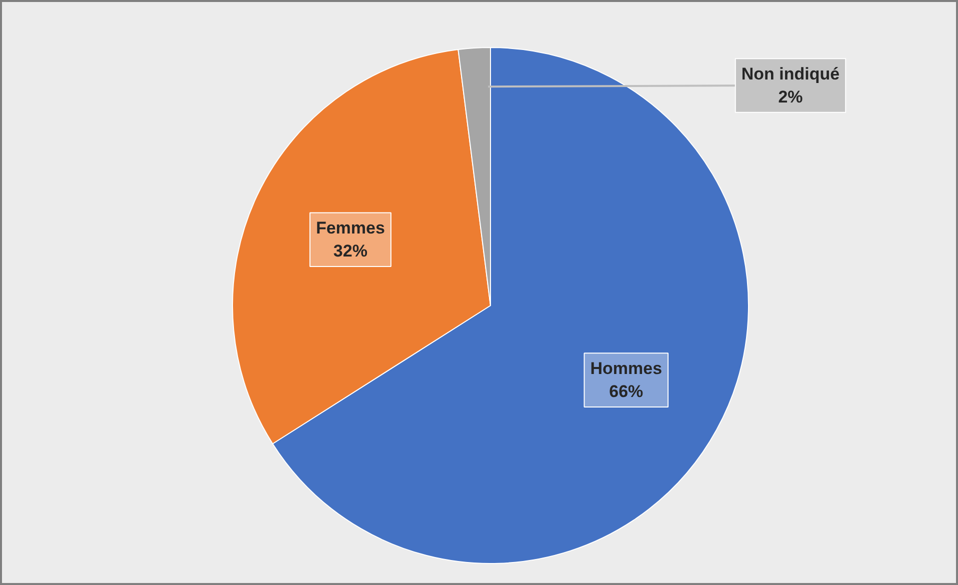 The image size is (958, 585). I want to click on slice-label: Femmes, so click(350, 228).